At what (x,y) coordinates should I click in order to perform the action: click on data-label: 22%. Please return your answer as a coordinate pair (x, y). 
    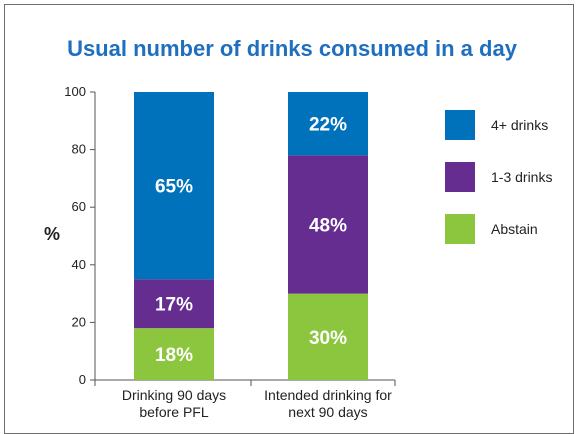
    Looking at the image, I should click on (328, 125).